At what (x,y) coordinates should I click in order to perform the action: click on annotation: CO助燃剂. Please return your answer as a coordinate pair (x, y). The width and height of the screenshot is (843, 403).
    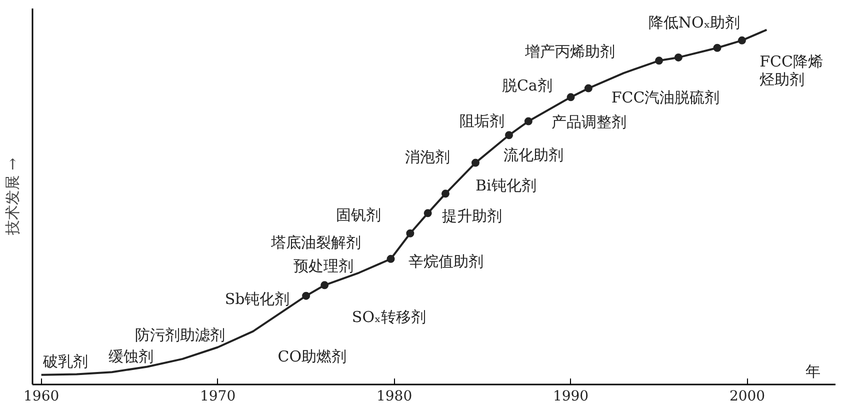
    Looking at the image, I should click on (312, 356).